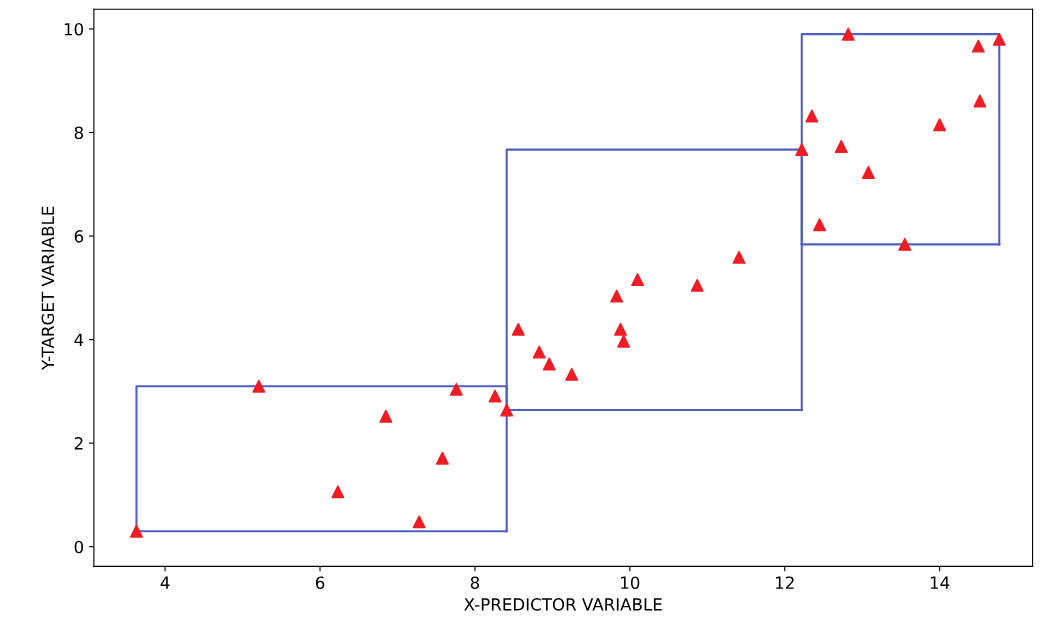  Describe the element at coordinates (475, 583) in the screenshot. I see `x-tick-label: 8` at that location.